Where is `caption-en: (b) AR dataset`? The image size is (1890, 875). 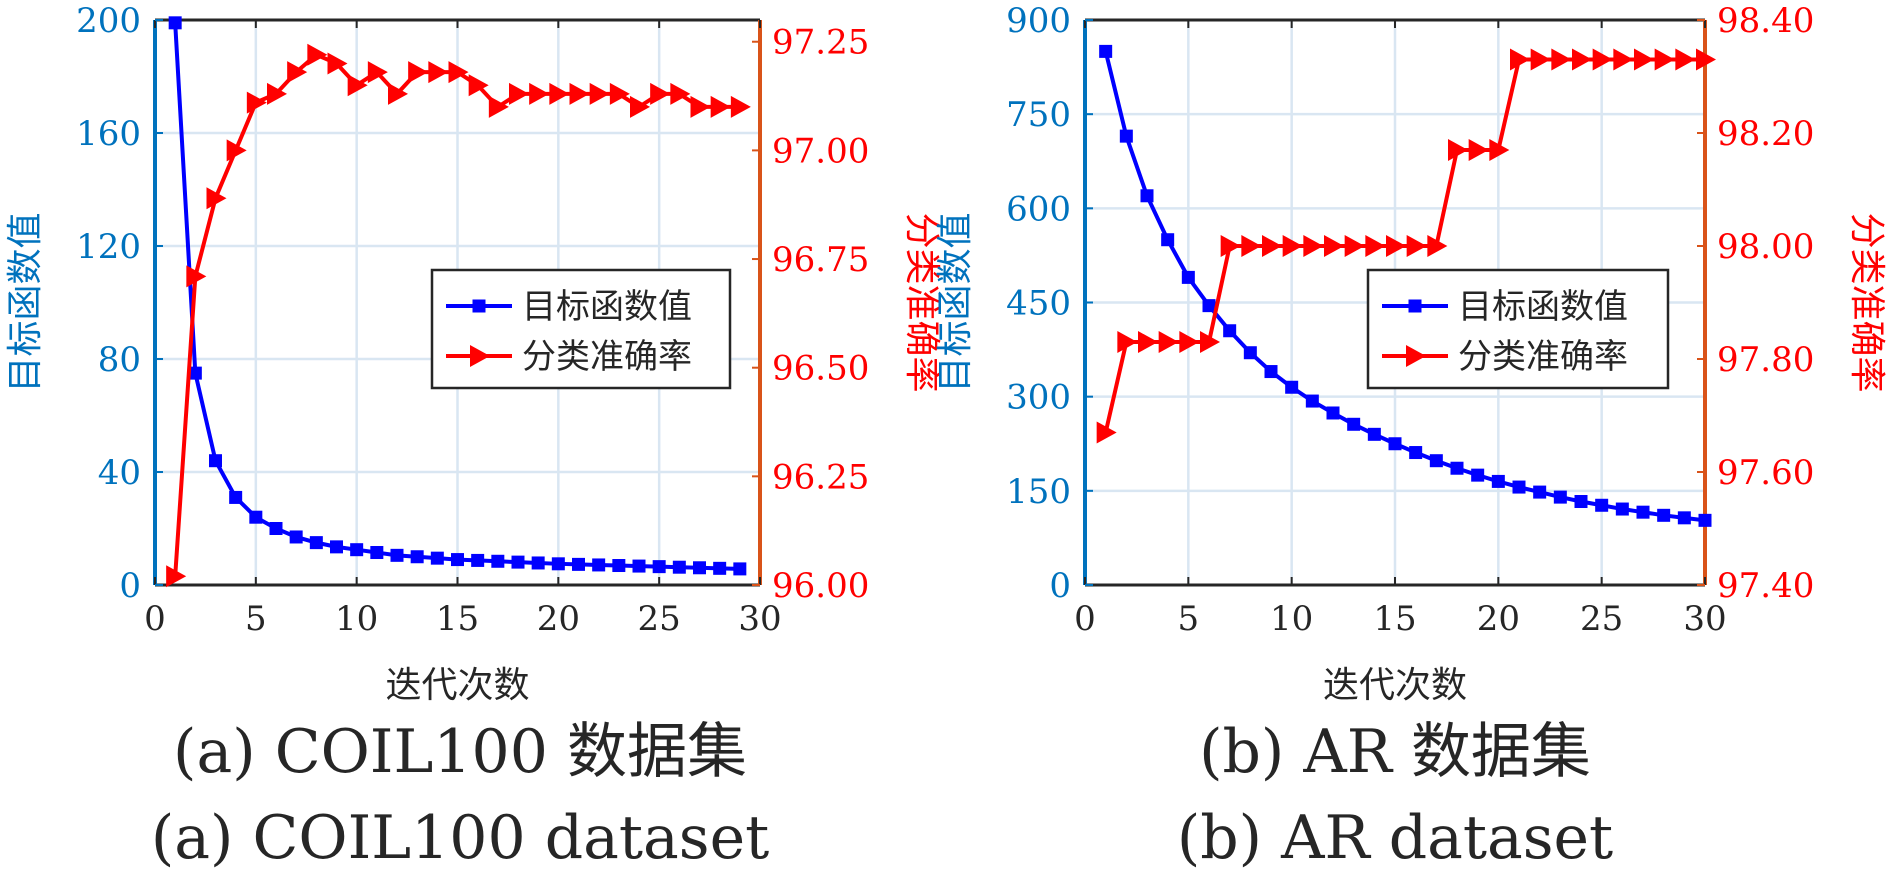 caption-en: (b) AR dataset is located at coordinates (1395, 838).